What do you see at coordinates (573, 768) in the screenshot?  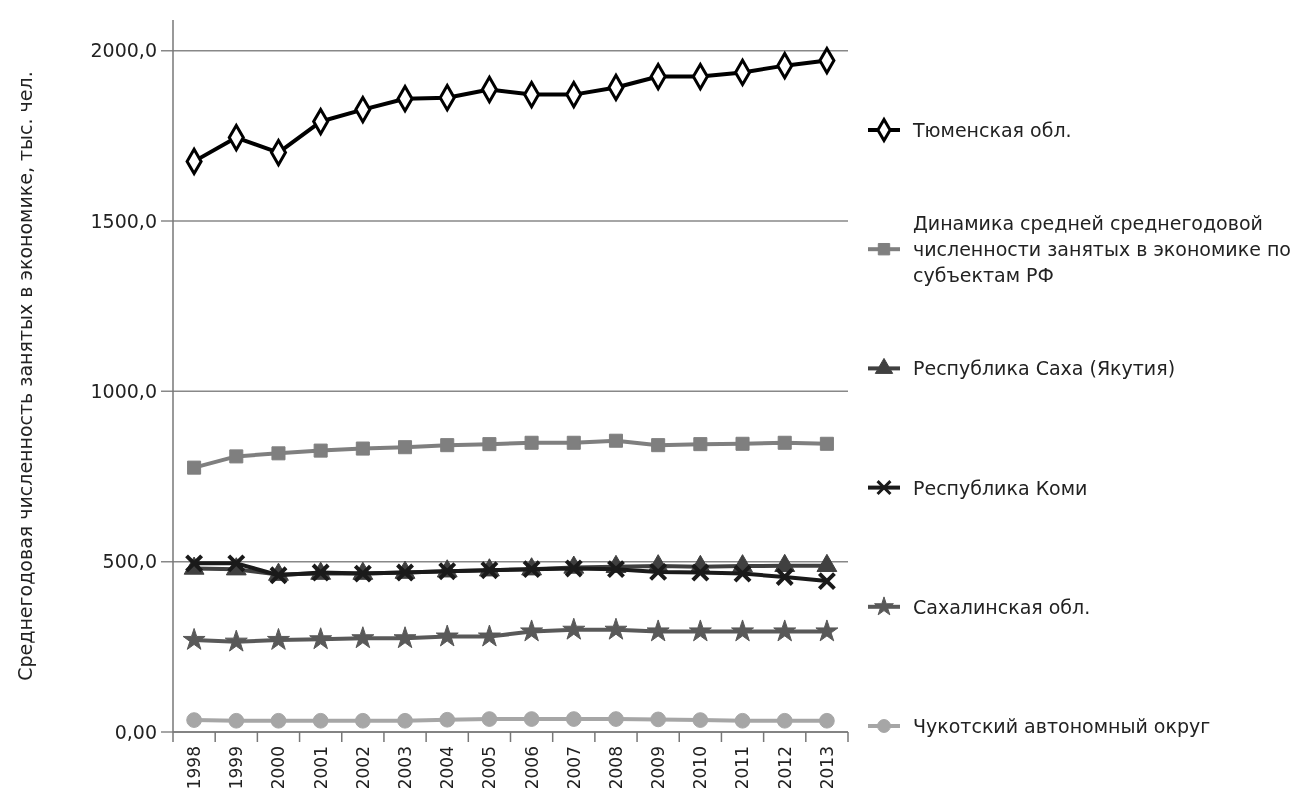 I see `x-tick-label: 2007` at bounding box center [573, 768].